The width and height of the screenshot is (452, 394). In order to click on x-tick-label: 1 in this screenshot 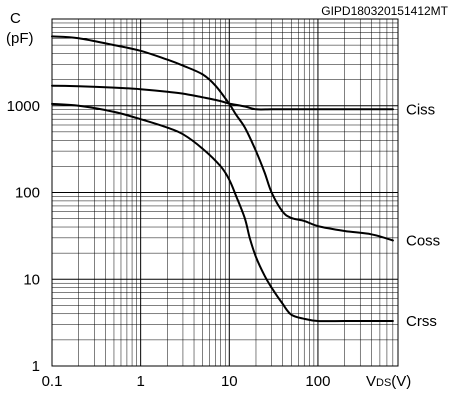, I will do `click(140, 381)`.